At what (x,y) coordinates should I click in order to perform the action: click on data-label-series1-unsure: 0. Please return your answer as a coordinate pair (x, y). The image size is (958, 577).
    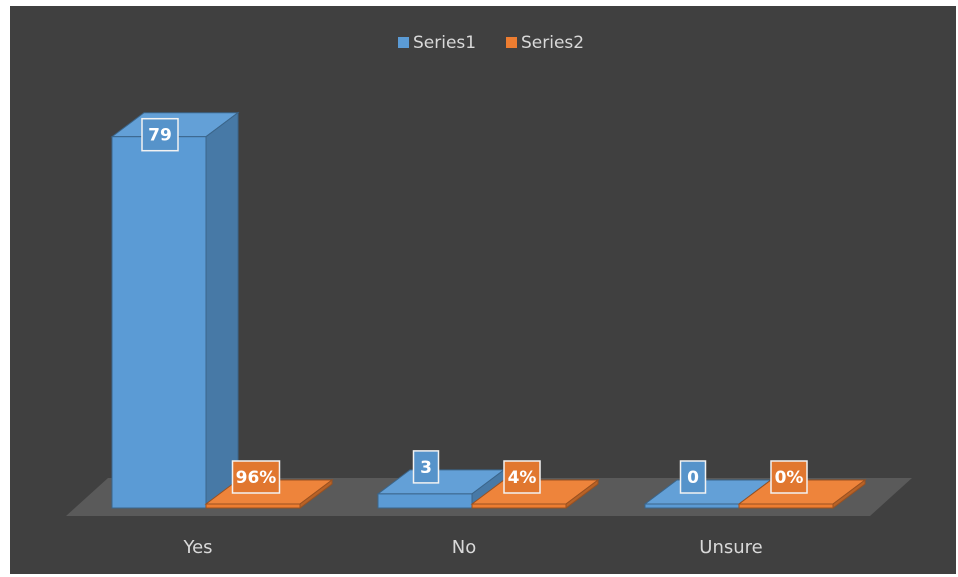
    Looking at the image, I should click on (693, 477).